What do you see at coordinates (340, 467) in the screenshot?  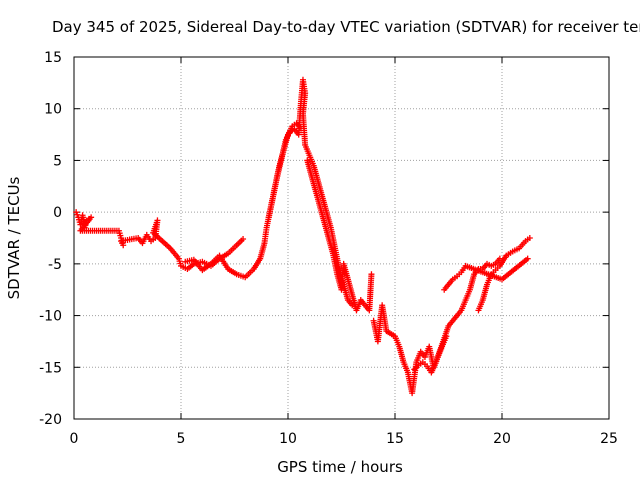 I see `x-axis-label: GPS time / hours` at bounding box center [340, 467].